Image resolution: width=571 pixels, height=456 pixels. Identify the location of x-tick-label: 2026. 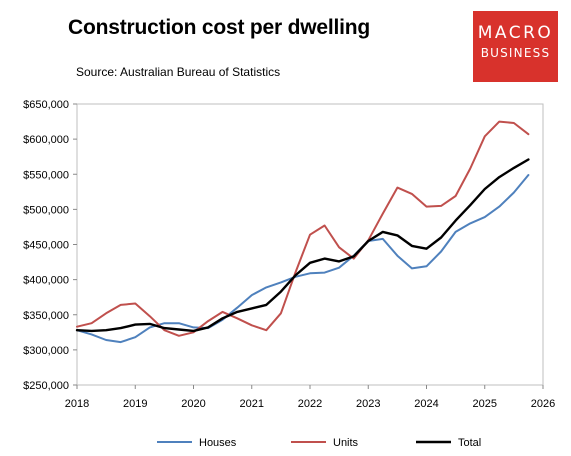
(543, 404).